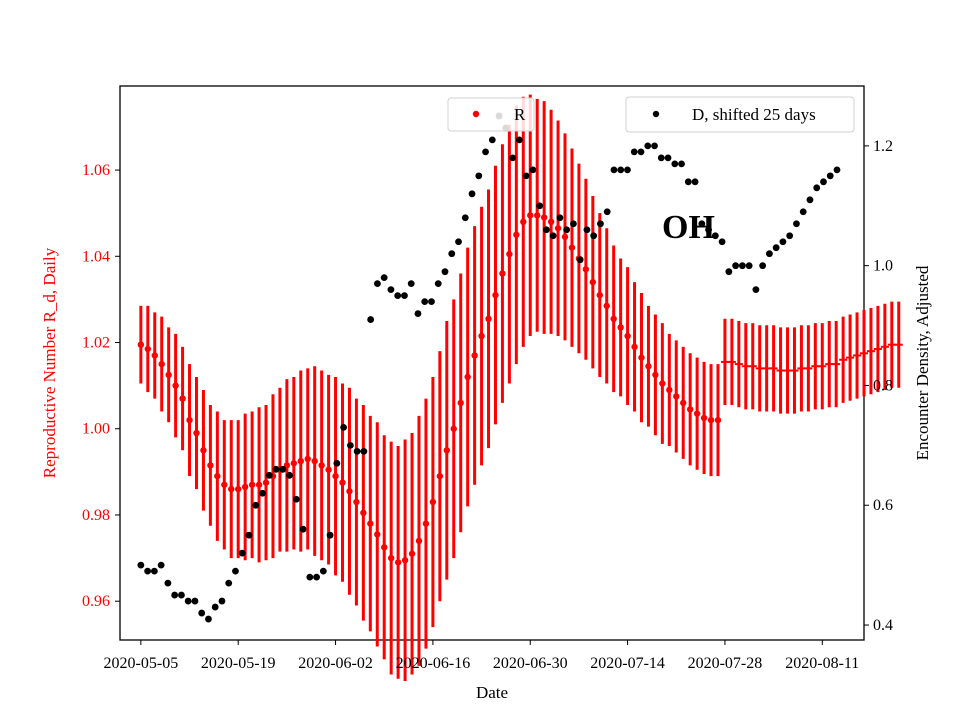 This screenshot has width=960, height=720. What do you see at coordinates (740, 114) in the screenshot?
I see `legend-d-box` at bounding box center [740, 114].